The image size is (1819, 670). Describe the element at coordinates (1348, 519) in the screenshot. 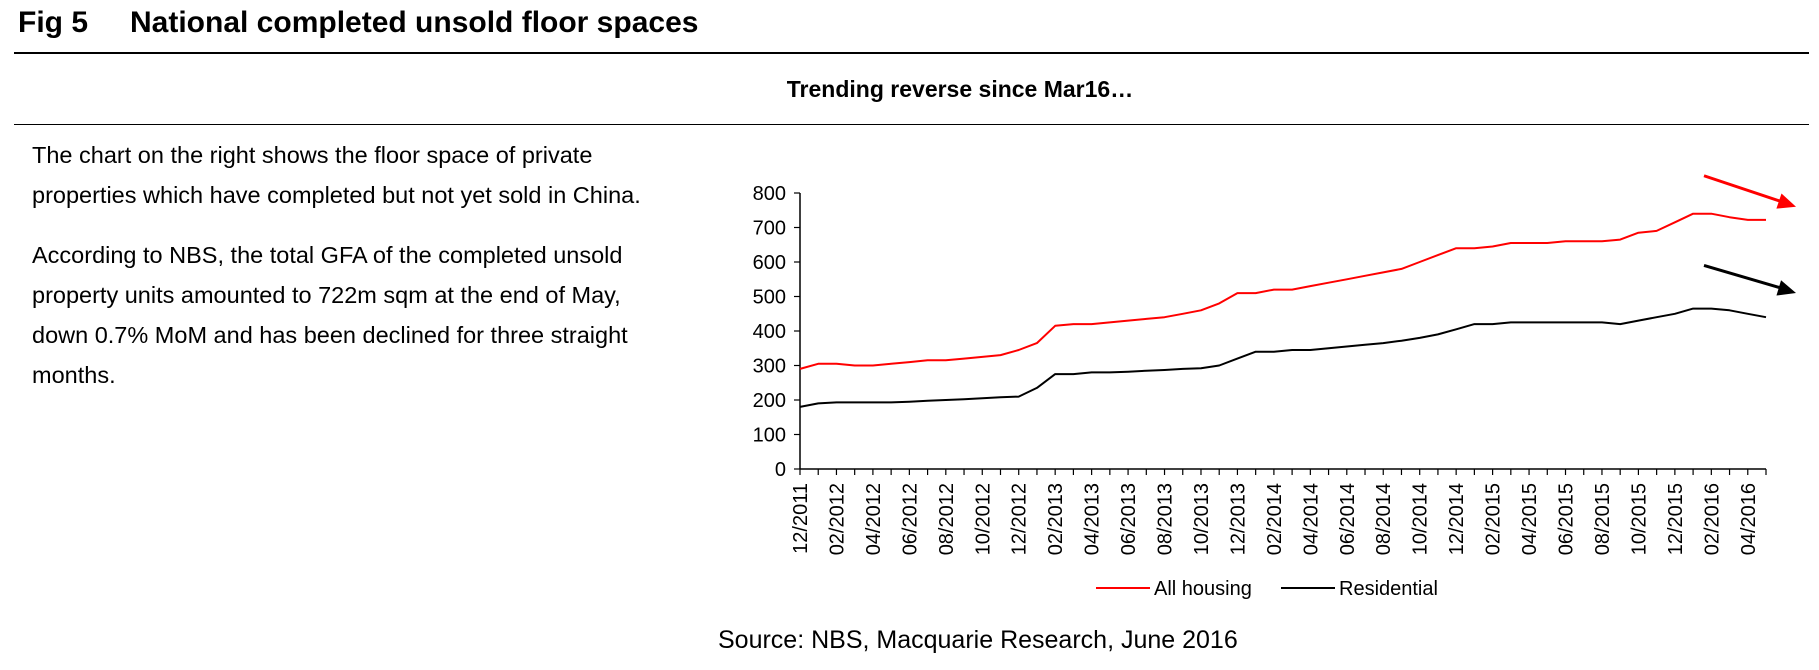

I see `x-tick-label: 06/2014` at that location.